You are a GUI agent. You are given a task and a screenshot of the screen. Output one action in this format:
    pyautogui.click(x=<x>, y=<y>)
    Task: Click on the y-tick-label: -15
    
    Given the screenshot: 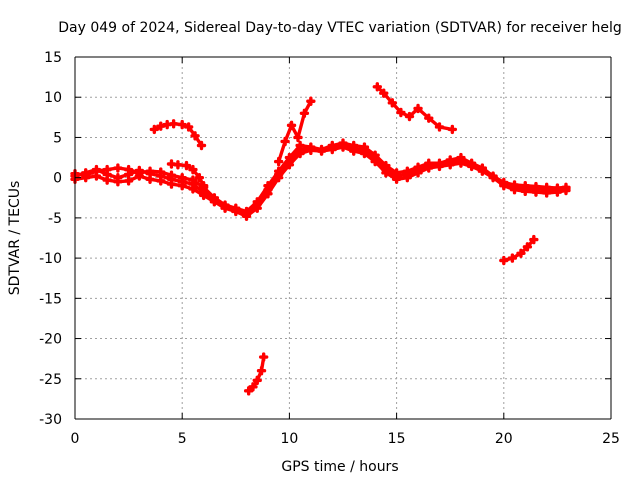 What is the action you would take?
    pyautogui.click(x=50, y=299)
    